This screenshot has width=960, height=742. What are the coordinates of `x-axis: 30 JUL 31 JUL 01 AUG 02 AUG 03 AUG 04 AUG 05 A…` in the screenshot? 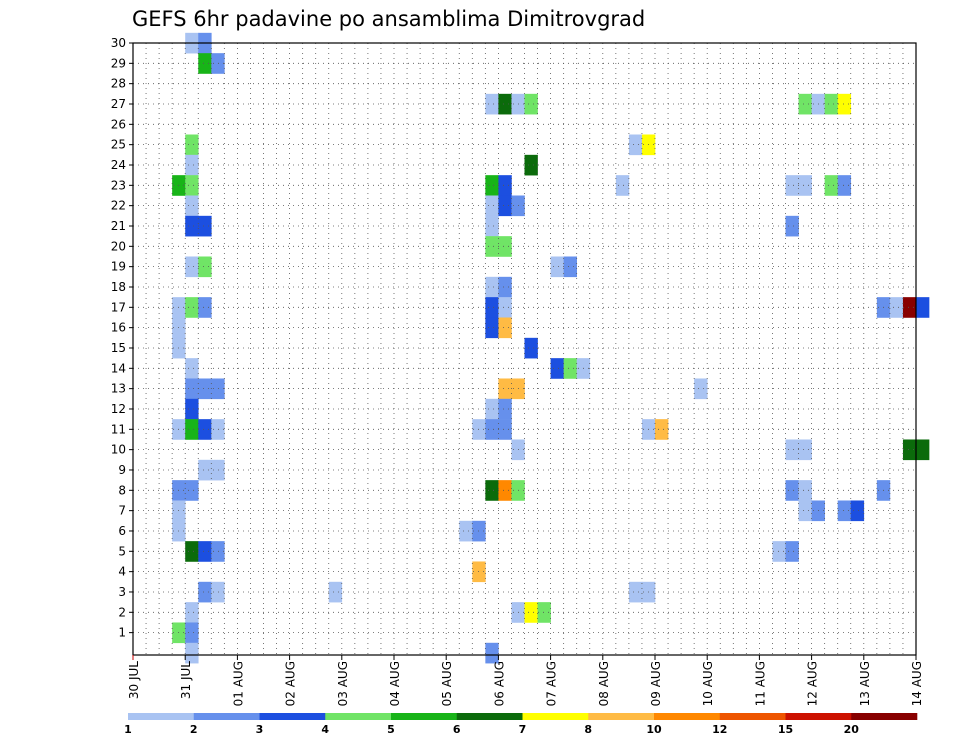 It's located at (525, 680).